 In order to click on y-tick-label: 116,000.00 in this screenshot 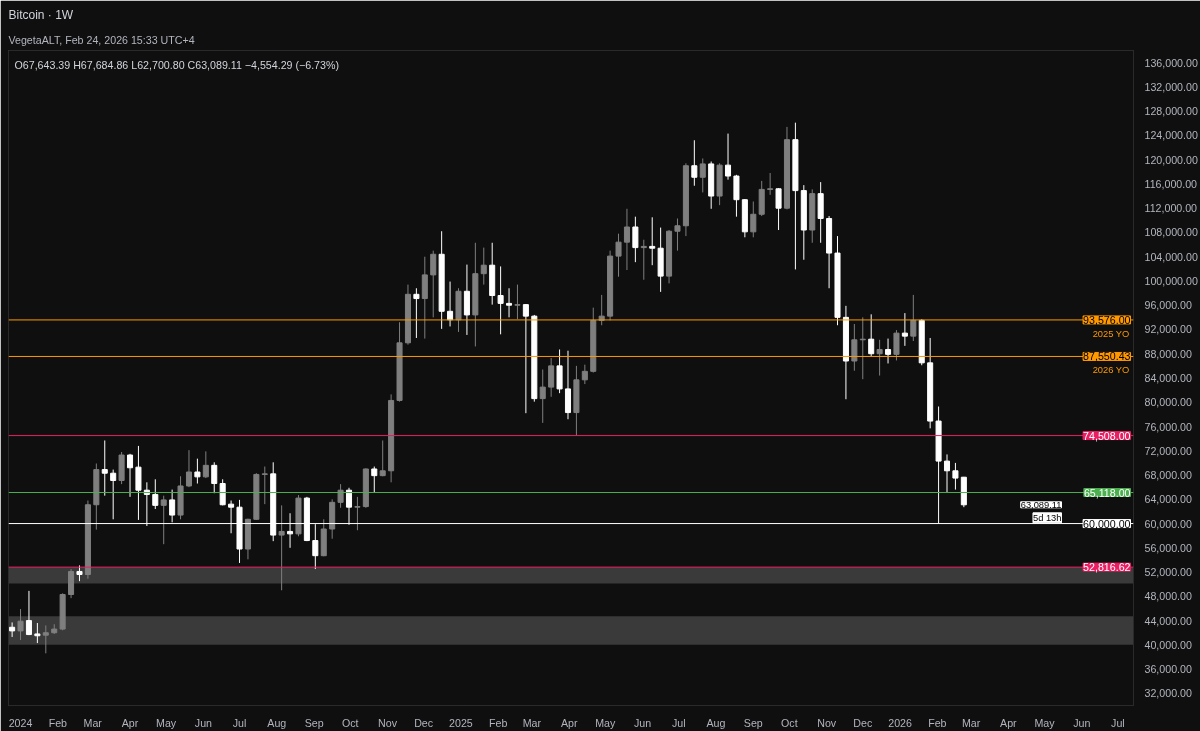, I will do `click(1171, 183)`.